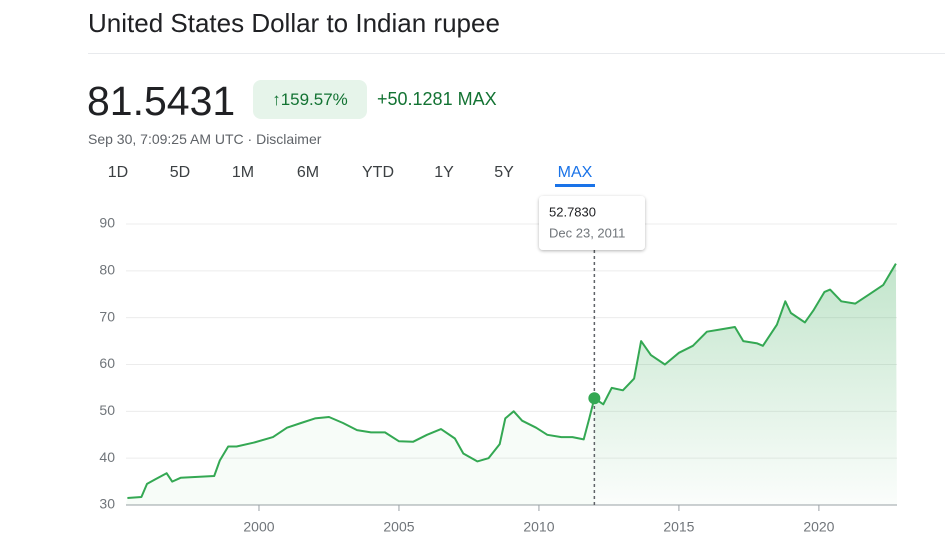 The width and height of the screenshot is (945, 551). Describe the element at coordinates (107, 410) in the screenshot. I see `y-tick-label: 50` at that location.